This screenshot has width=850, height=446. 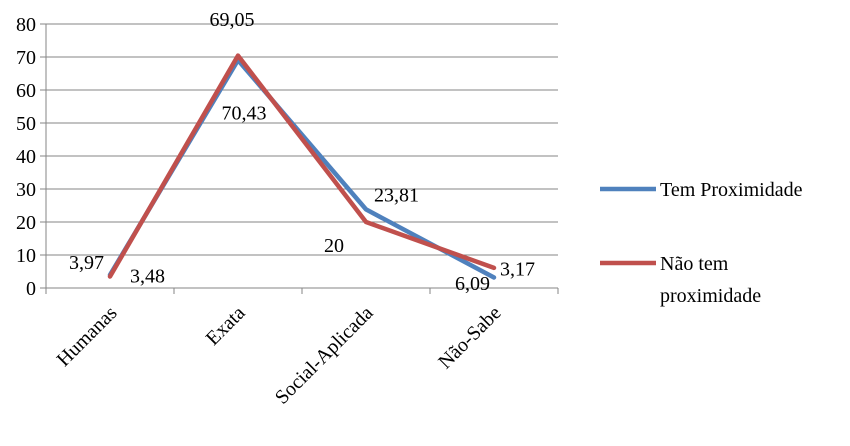 I want to click on y-tick-label: 60, so click(x=26, y=91).